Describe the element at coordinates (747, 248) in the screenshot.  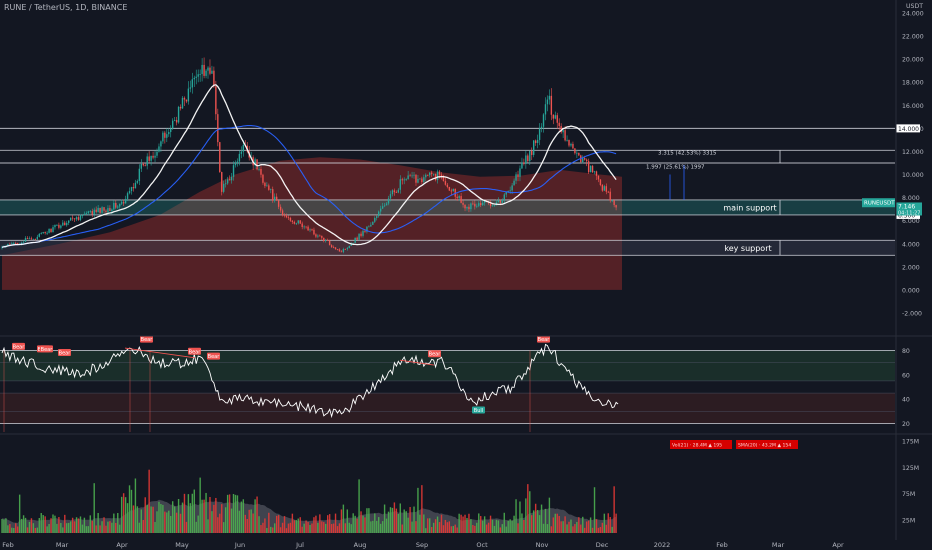
I see `key-support-label: key support` at that location.